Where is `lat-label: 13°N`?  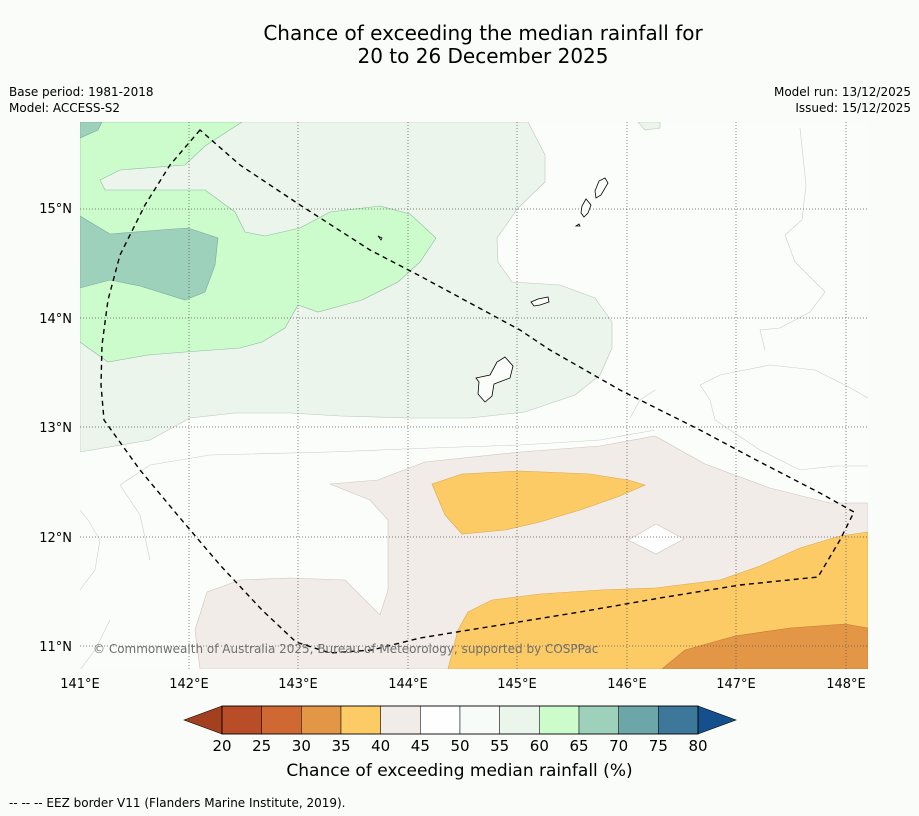 lat-label: 13°N is located at coordinates (55, 428).